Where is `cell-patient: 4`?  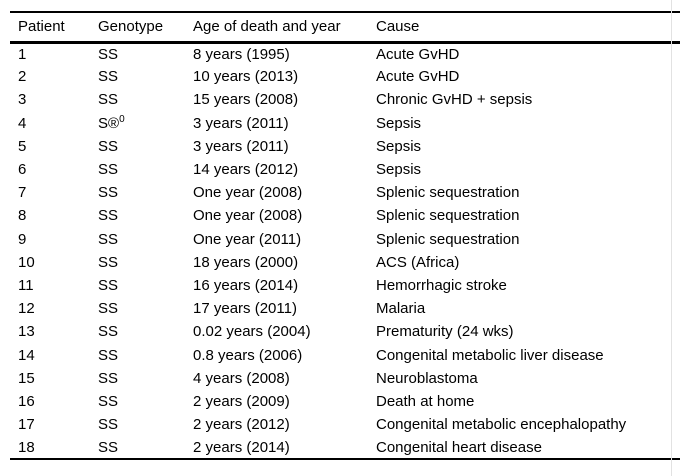
cell-patient: 4 is located at coordinates (22, 123).